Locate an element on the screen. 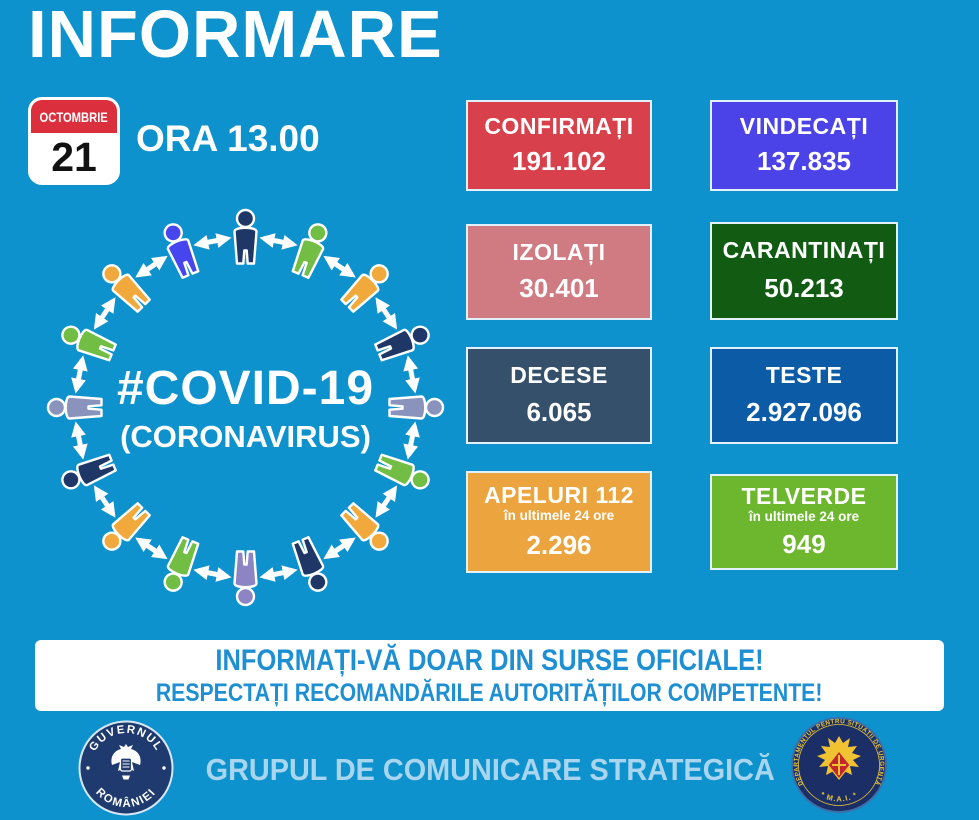 The width and height of the screenshot is (979, 820). logo-inner-ring is located at coordinates (839, 765).